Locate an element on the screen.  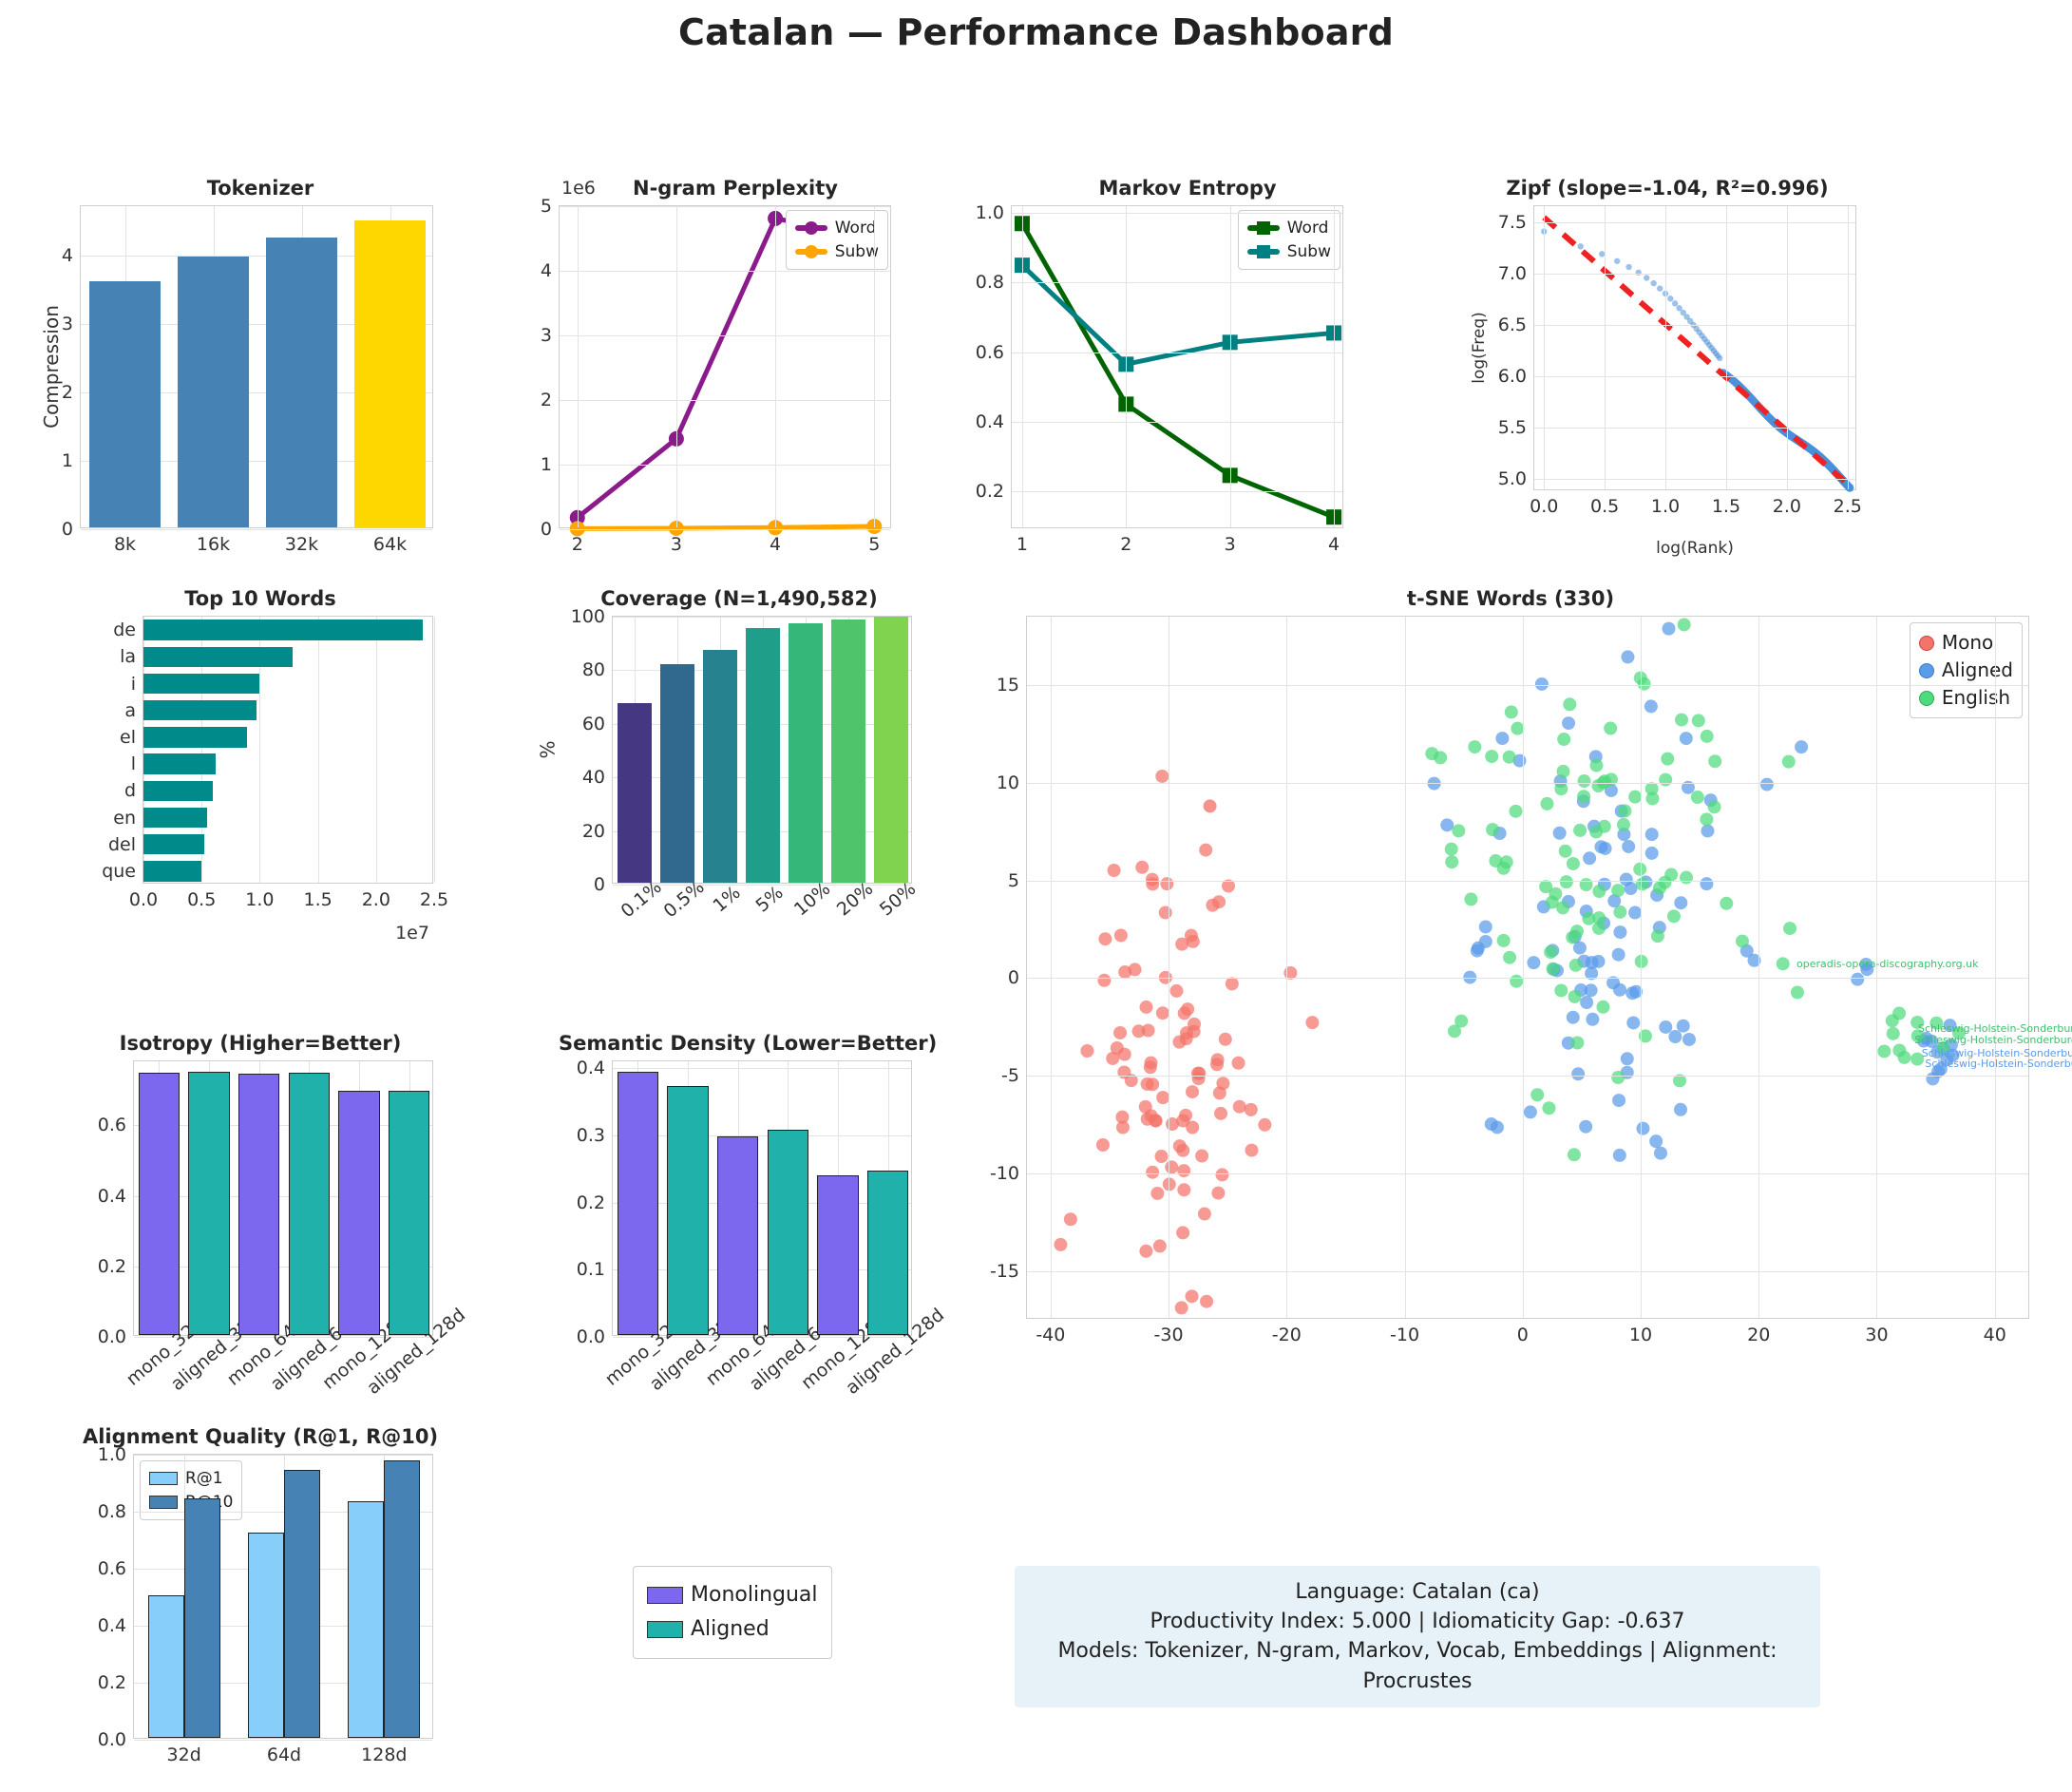
legend-item-subw: Subw is located at coordinates (836, 252).